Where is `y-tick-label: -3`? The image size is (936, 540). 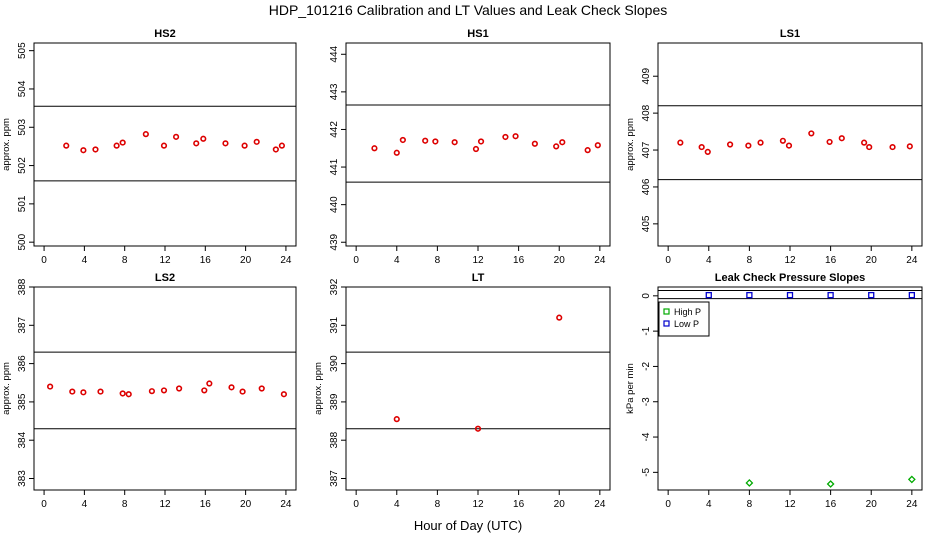
y-tick-label: -3 is located at coordinates (646, 401).